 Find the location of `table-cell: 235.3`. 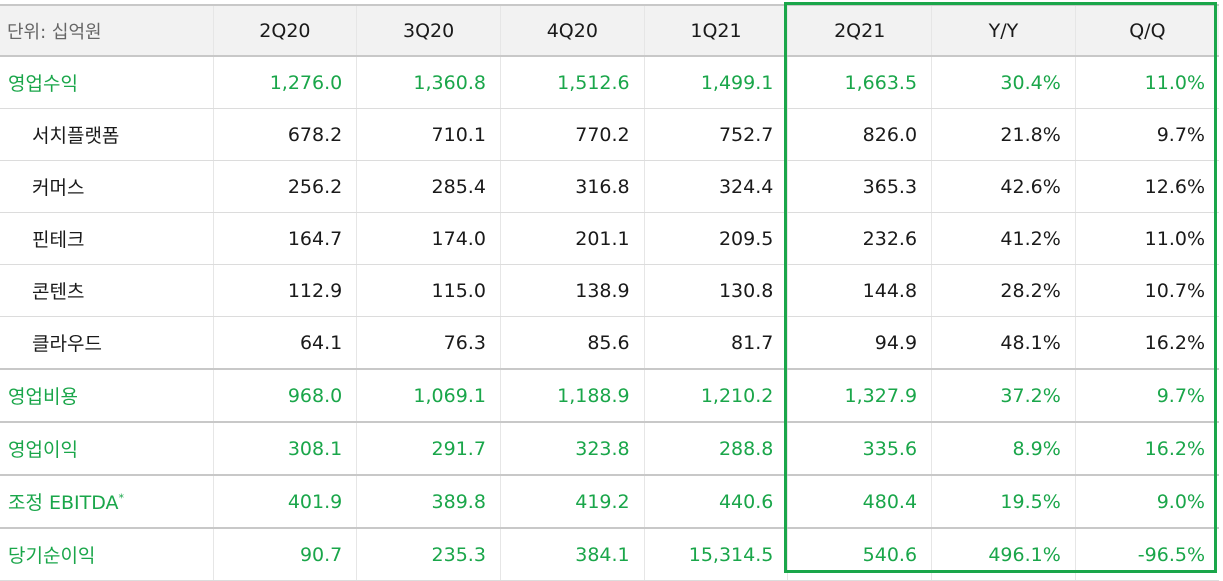

table-cell: 235.3 is located at coordinates (428, 554).